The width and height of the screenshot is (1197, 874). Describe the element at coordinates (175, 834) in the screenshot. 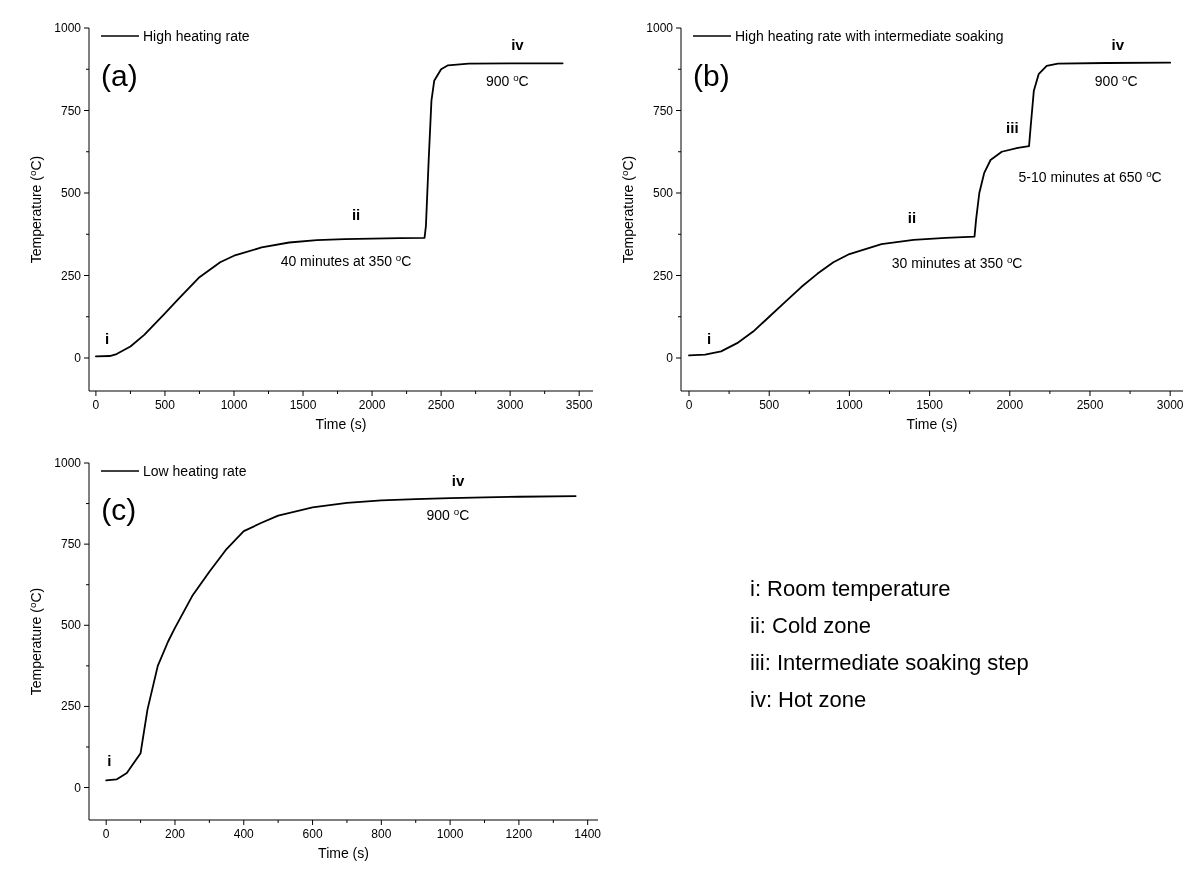

I see `x-tick-label: 200` at that location.